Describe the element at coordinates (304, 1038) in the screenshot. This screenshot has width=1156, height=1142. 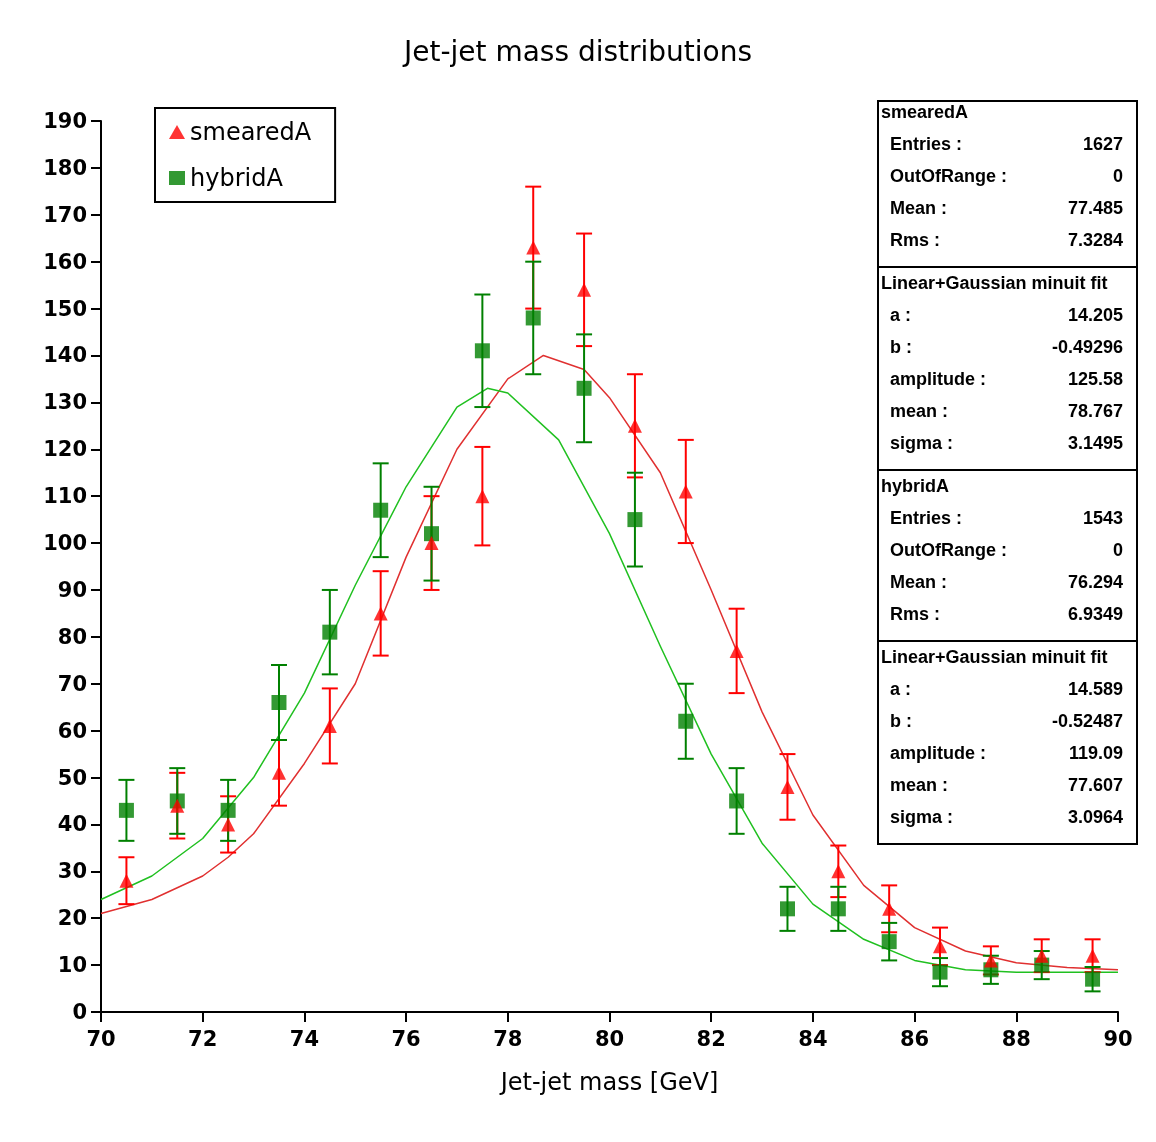
I see `x-tick-label: 74` at that location.